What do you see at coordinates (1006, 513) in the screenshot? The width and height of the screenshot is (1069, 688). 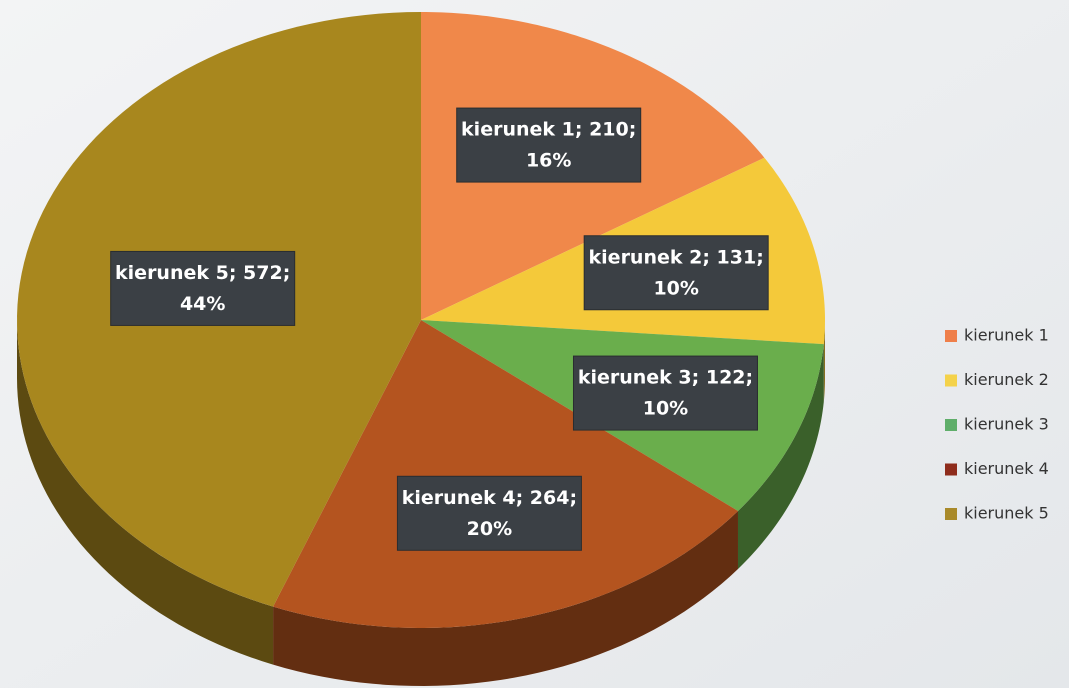 I see `legend-label: kierunek 5` at bounding box center [1006, 513].